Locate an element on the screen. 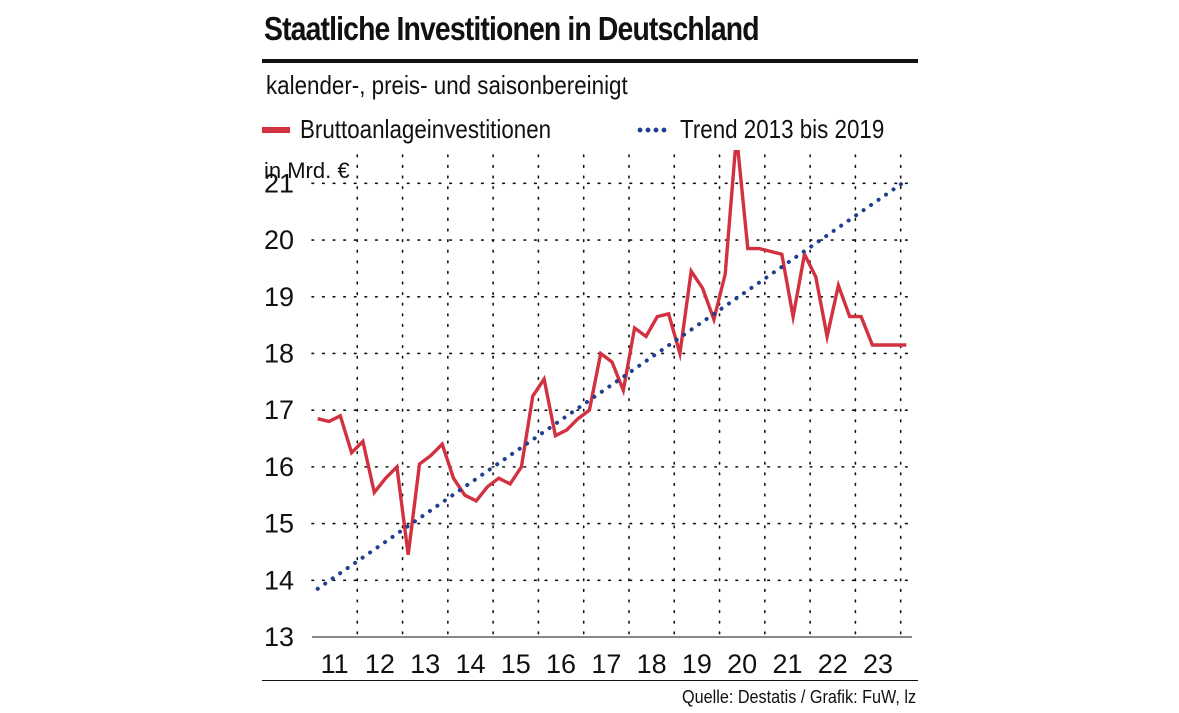  x-tick-label: 13 is located at coordinates (425, 664).